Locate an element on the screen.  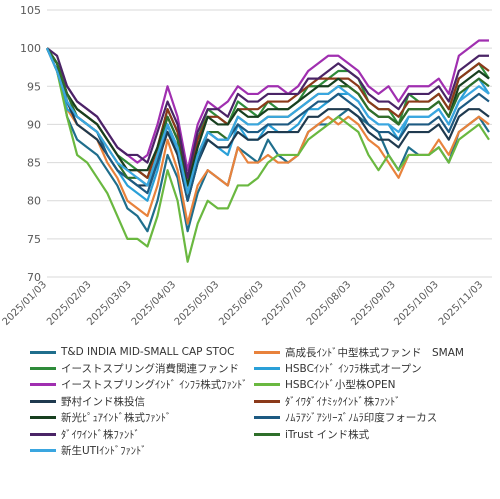
y-tick-label: 105 is located at coordinates (30, 10).